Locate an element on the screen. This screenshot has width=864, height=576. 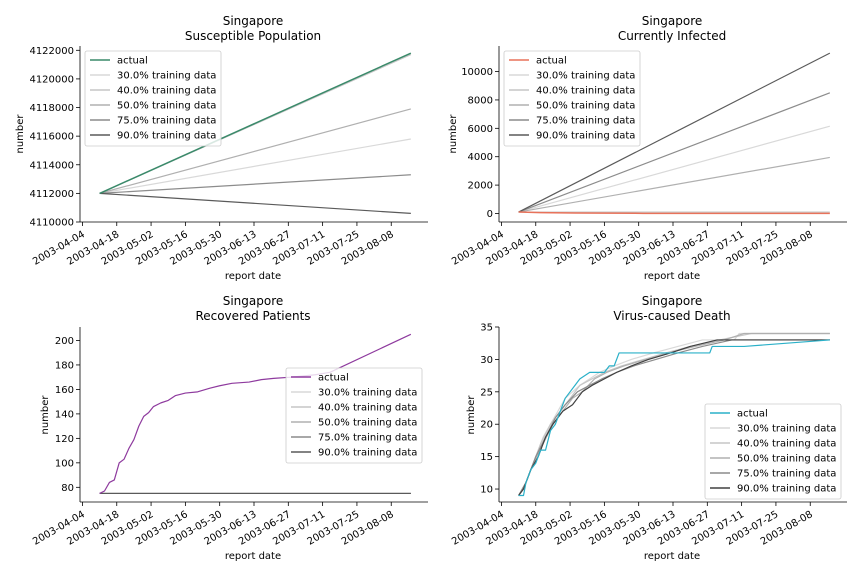
y-tick-label: 4114000 is located at coordinates (51, 165).